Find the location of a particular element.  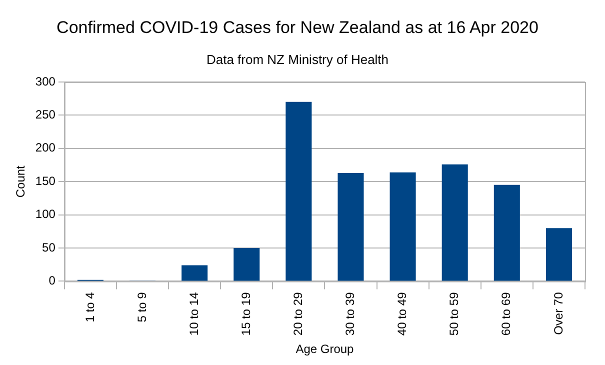

y-tick-label: 250 is located at coordinates (45, 115).